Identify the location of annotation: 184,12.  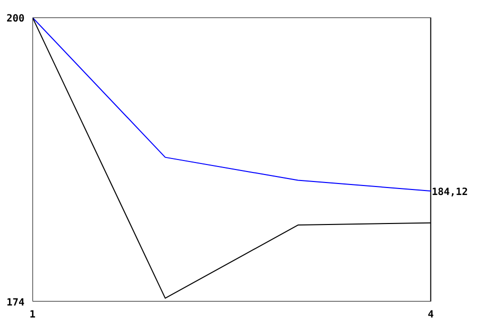
(450, 192).